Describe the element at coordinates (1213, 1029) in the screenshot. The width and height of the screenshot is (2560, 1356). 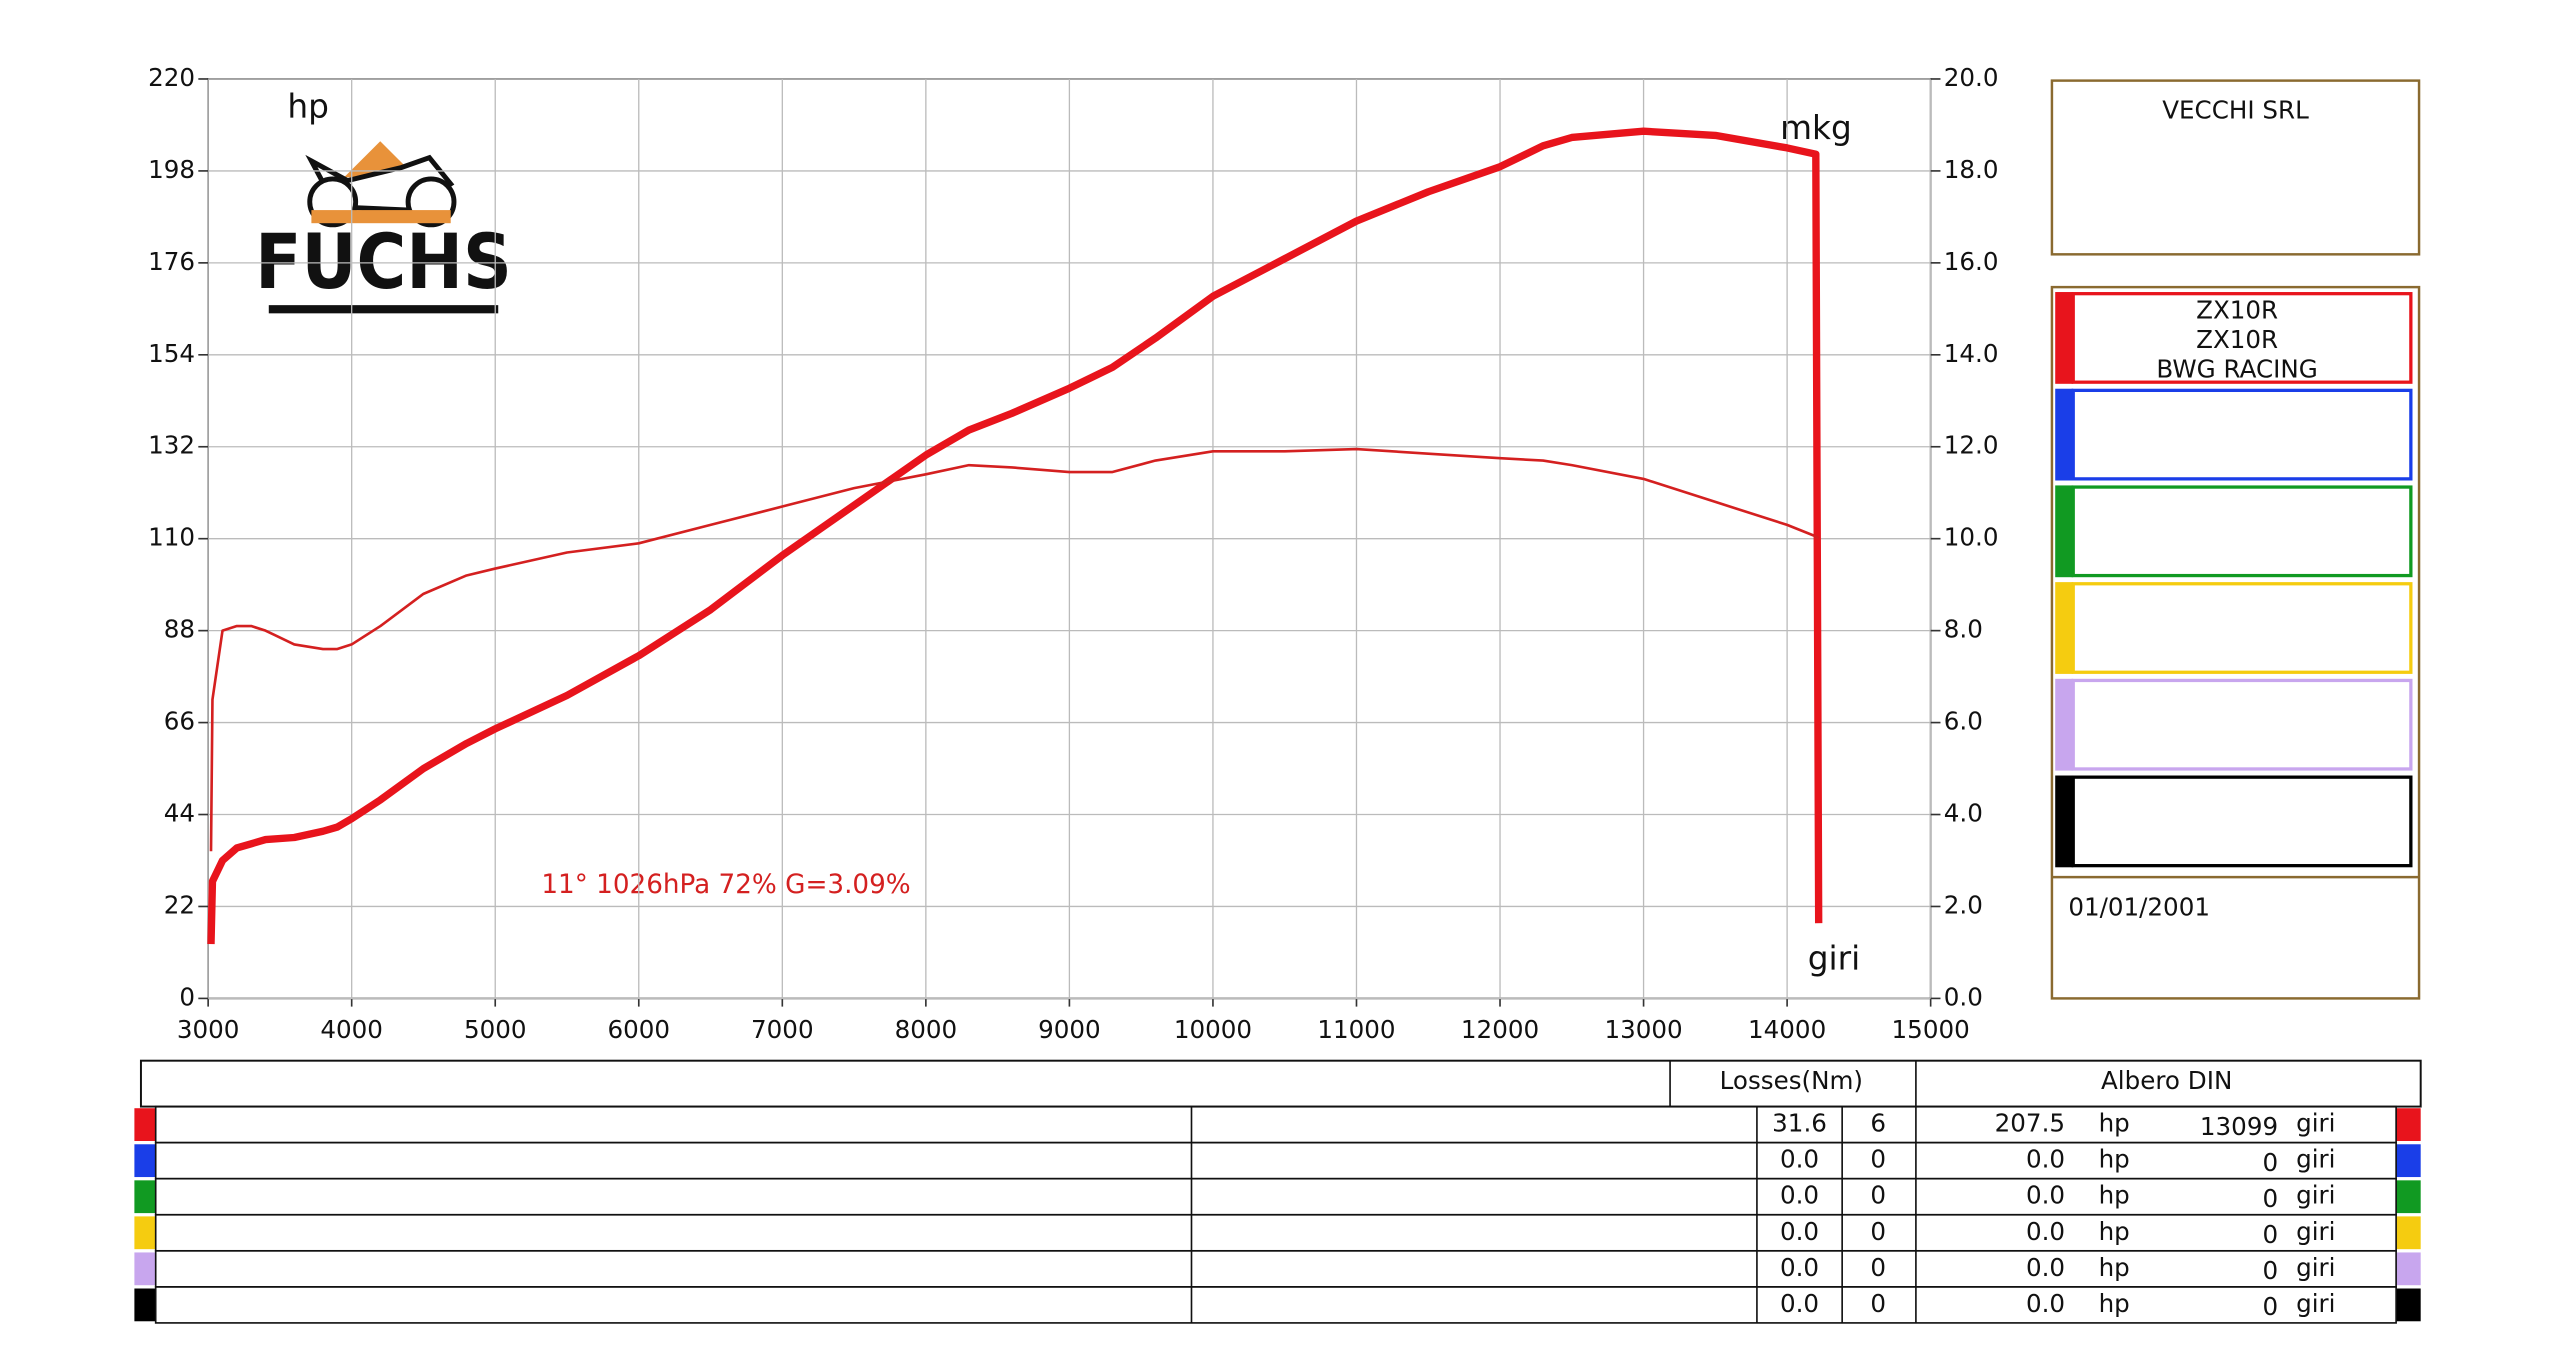
I see `x-tick-label: 10000` at that location.